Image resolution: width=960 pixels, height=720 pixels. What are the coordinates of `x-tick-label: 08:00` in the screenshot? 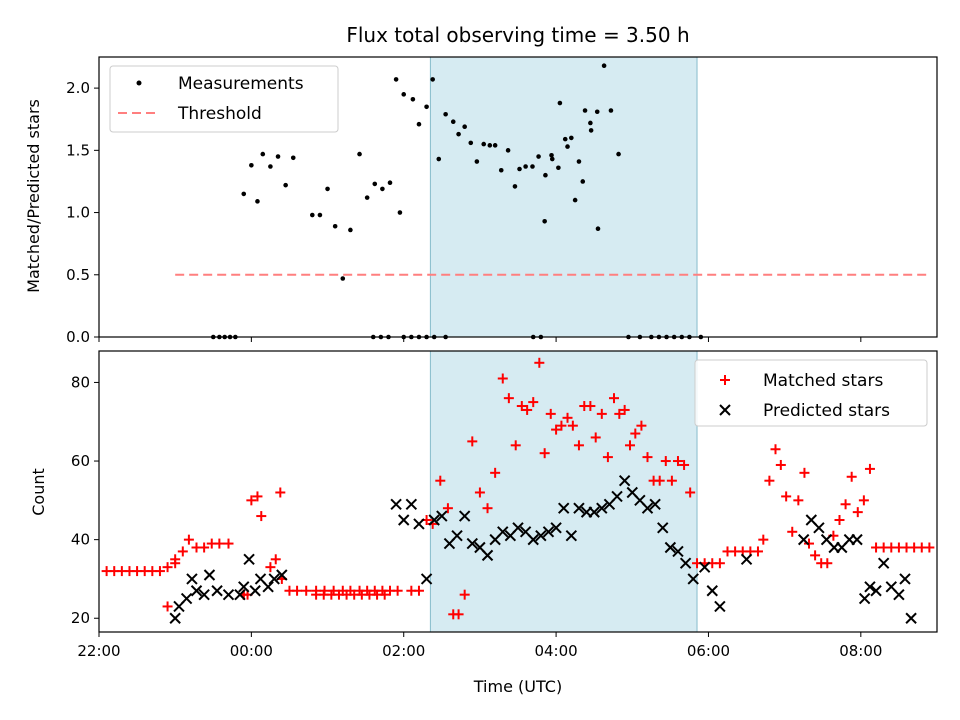 It's located at (860, 651).